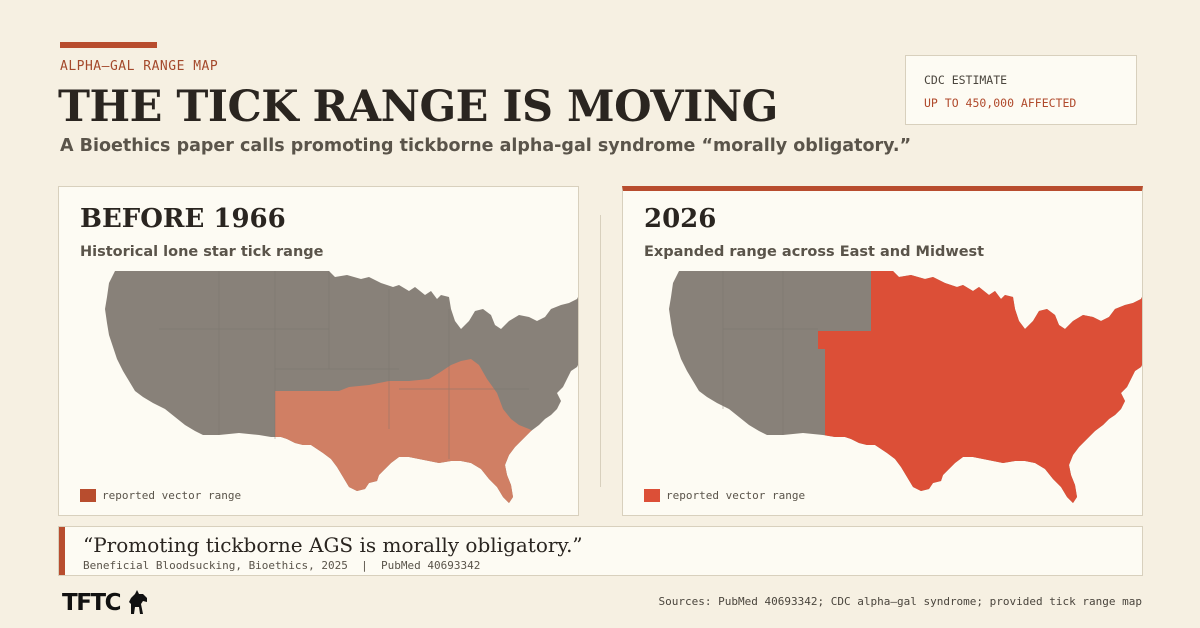 The image size is (1200, 628). I want to click on page-title: THE TICK RANGE IS MOVING, so click(418, 107).